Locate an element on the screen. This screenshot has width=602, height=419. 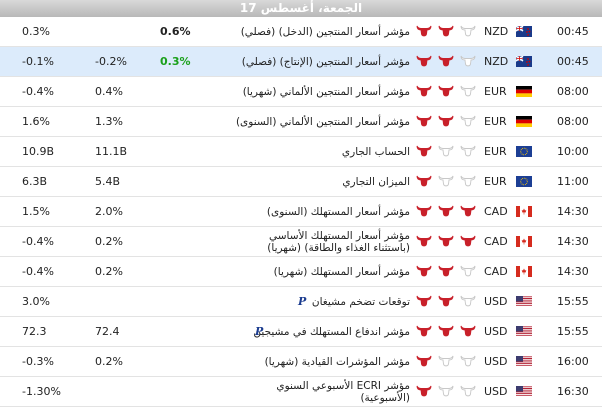
event-name: مؤشر أسعار المنتجين الألماني (شهريا) is located at coordinates (326, 91).